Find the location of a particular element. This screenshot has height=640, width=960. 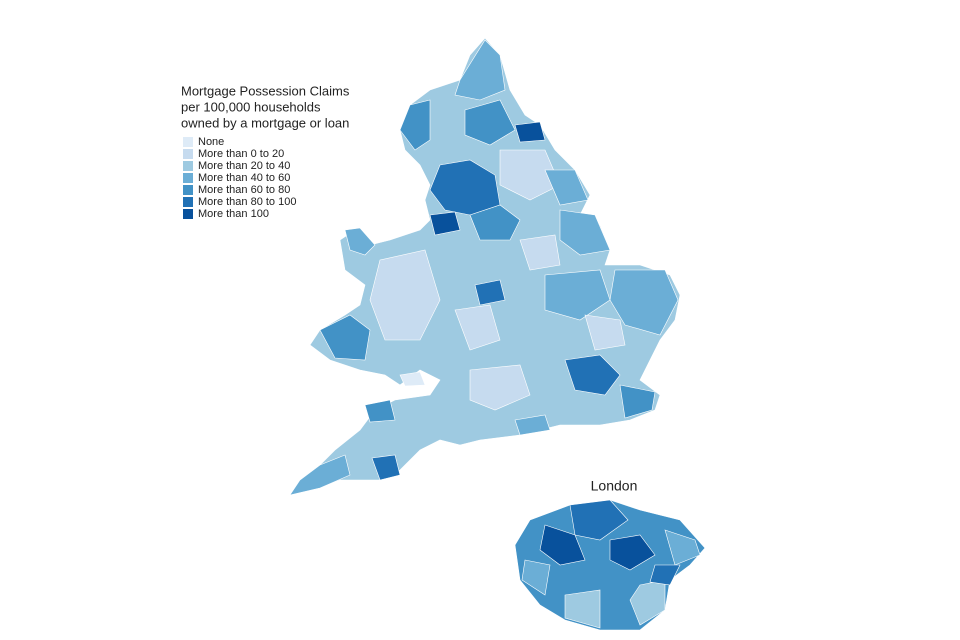

legend-label: More than 40 to 60 is located at coordinates (244, 178).